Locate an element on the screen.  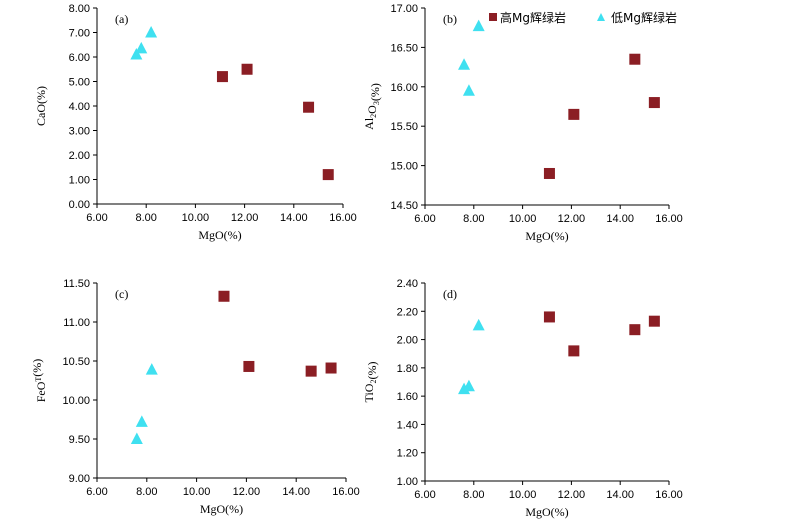
legend-low-marker is located at coordinates (601, 17).